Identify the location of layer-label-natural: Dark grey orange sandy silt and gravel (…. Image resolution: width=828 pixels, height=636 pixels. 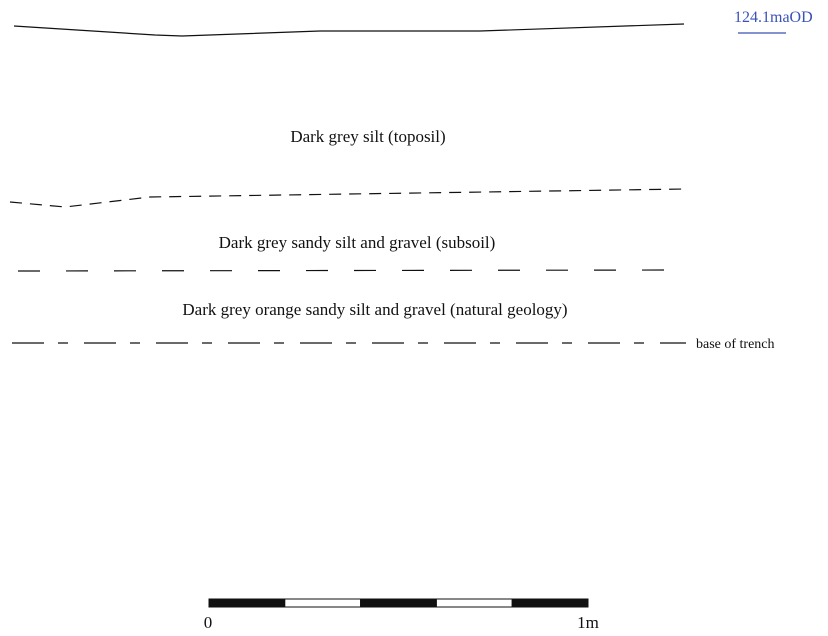
(374, 309).